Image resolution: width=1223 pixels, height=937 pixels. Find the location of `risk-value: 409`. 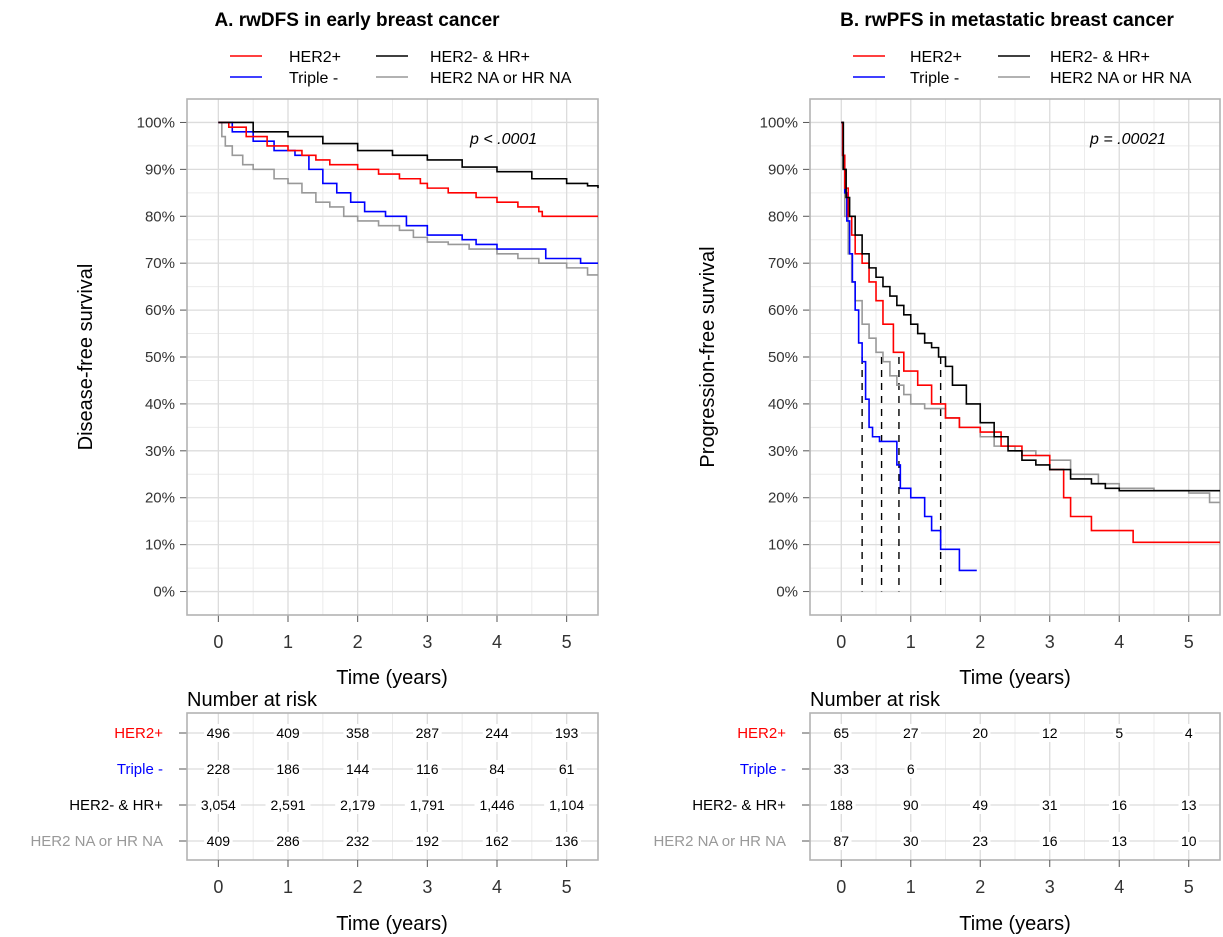

risk-value: 409 is located at coordinates (288, 733).